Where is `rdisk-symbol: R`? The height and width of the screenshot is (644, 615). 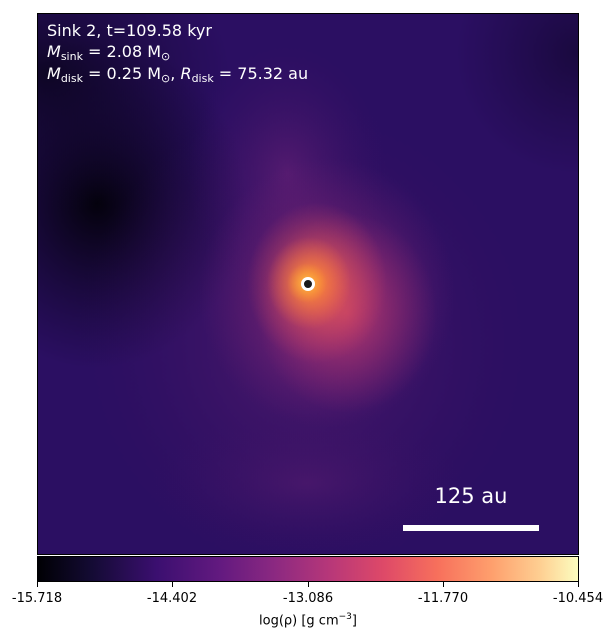
rdisk-symbol: R is located at coordinates (186, 73).